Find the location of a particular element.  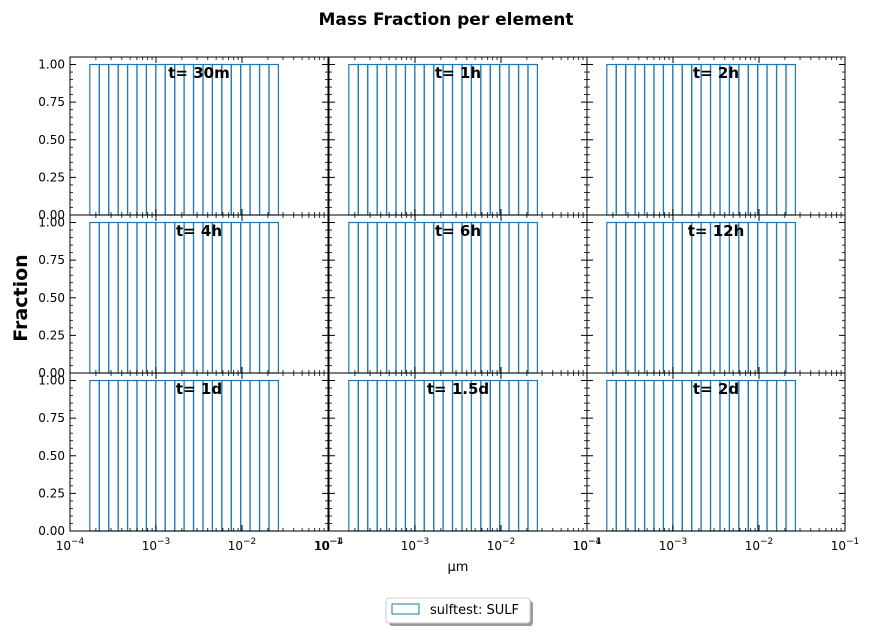

x-tick-label: 10⁻² is located at coordinates (501, 545).